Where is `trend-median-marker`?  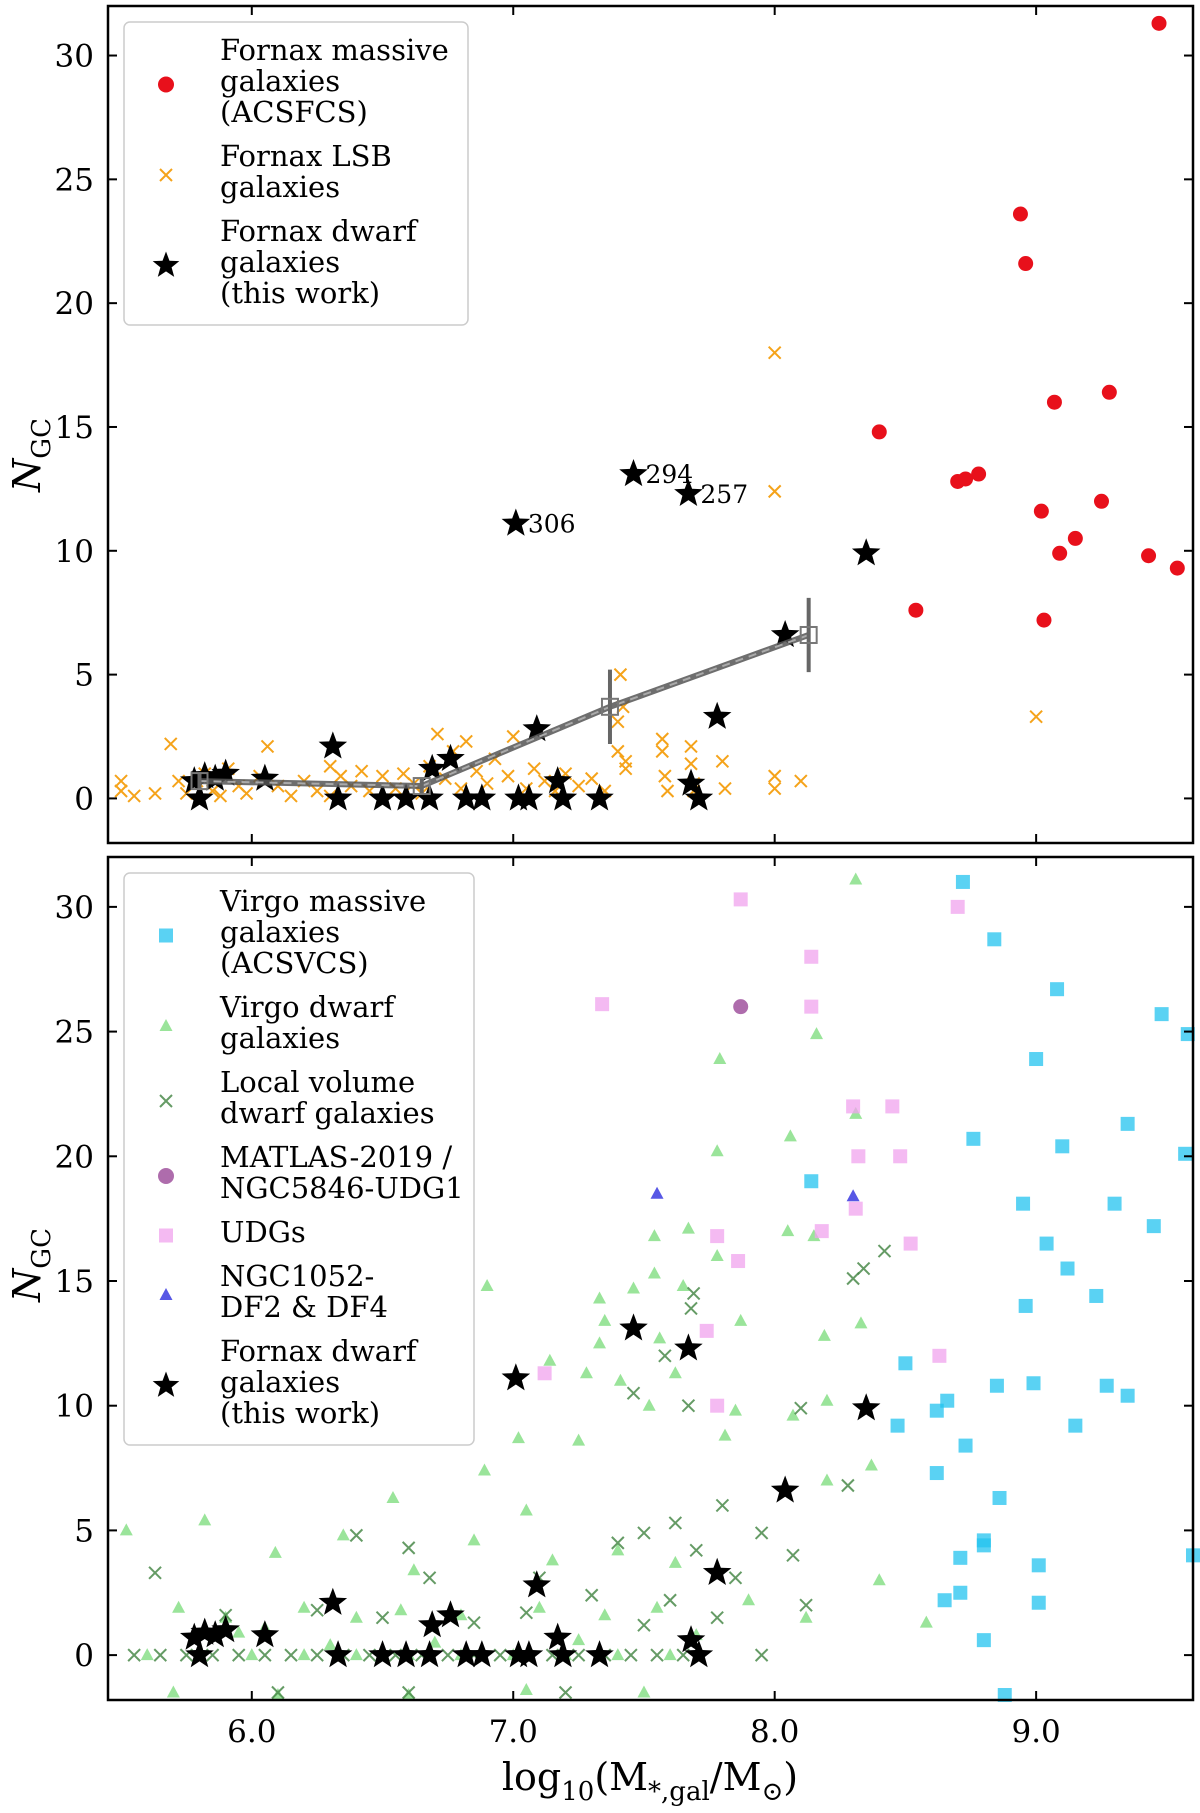 trend-median-marker is located at coordinates (808, 634).